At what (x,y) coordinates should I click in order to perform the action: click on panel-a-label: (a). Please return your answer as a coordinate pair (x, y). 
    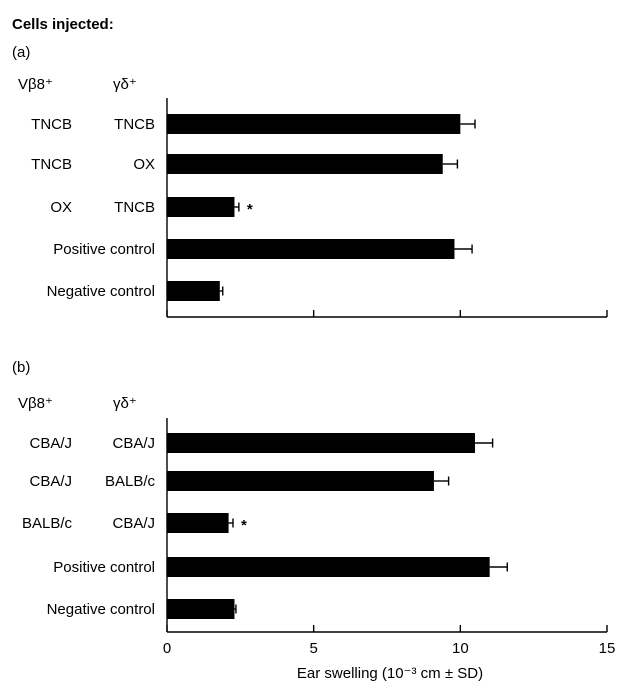
    Looking at the image, I should click on (21, 52).